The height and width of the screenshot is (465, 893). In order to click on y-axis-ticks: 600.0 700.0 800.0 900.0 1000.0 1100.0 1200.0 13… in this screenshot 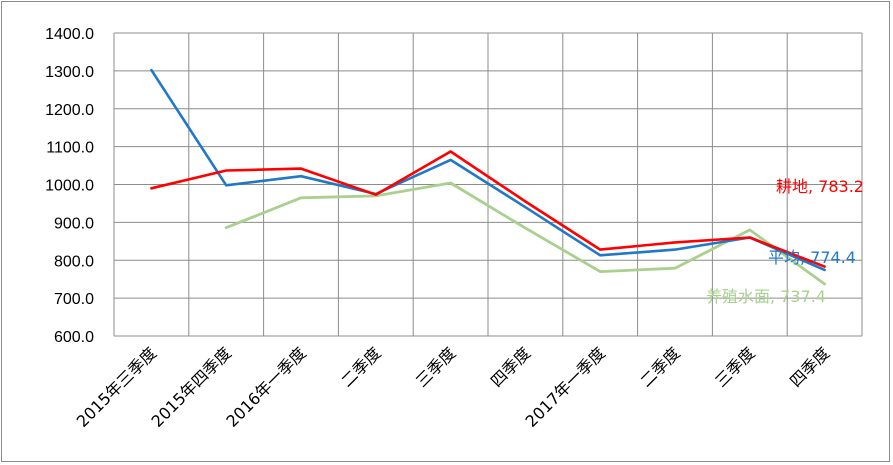, I will do `click(69, 186)`.